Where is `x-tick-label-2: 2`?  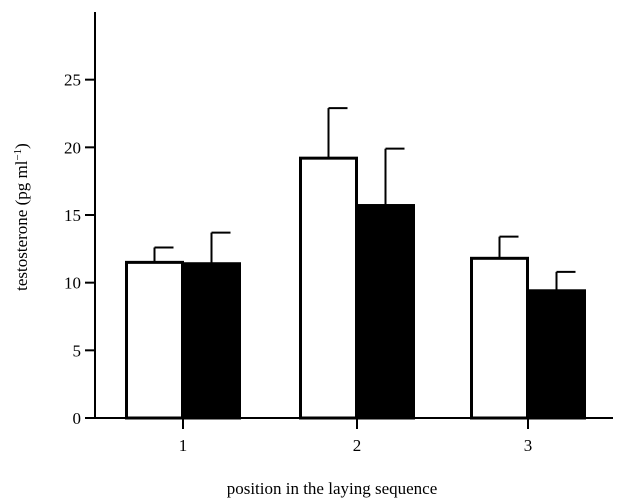 x-tick-label-2: 2 is located at coordinates (357, 445).